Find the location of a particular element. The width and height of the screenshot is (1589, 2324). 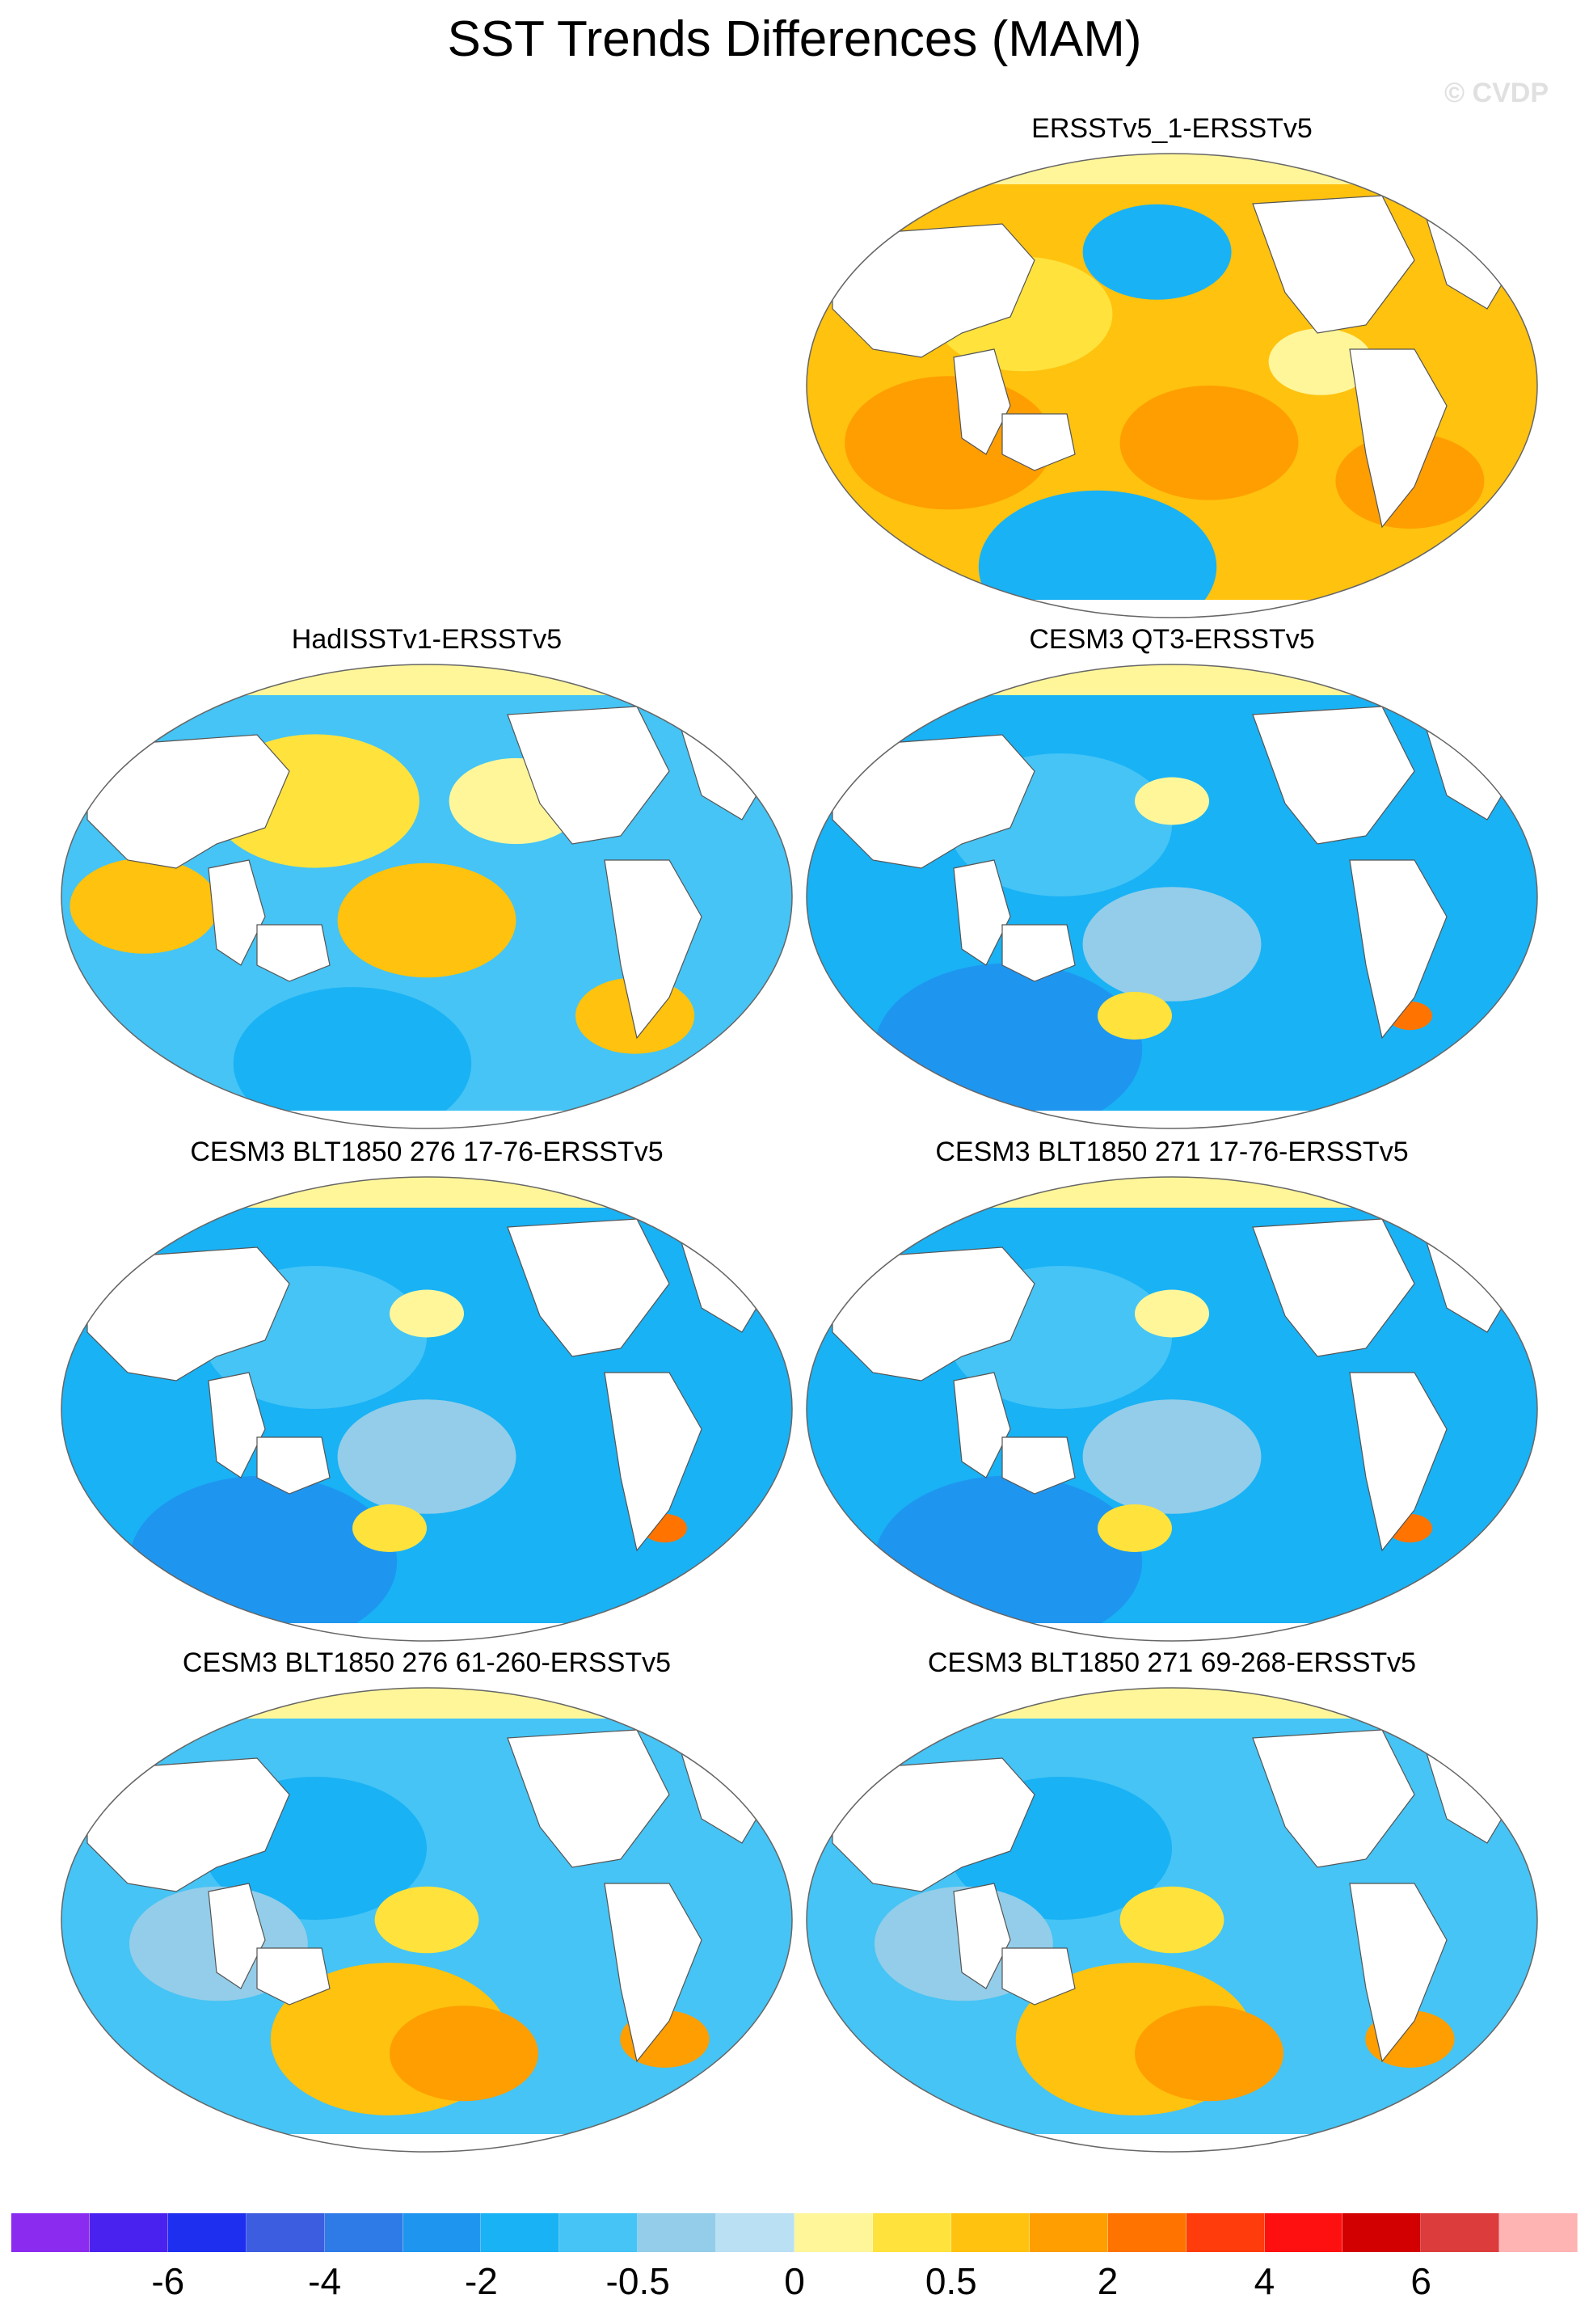

colorbar-tick-label: -6 is located at coordinates (168, 2281).